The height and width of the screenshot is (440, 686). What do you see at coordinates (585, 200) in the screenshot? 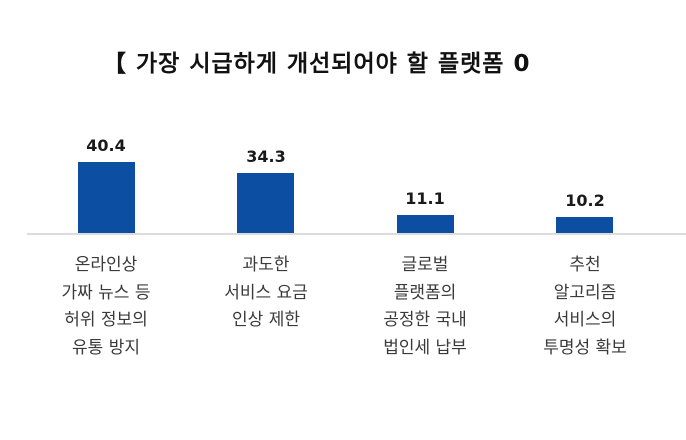
I see `data-label-4: 10.2` at bounding box center [585, 200].